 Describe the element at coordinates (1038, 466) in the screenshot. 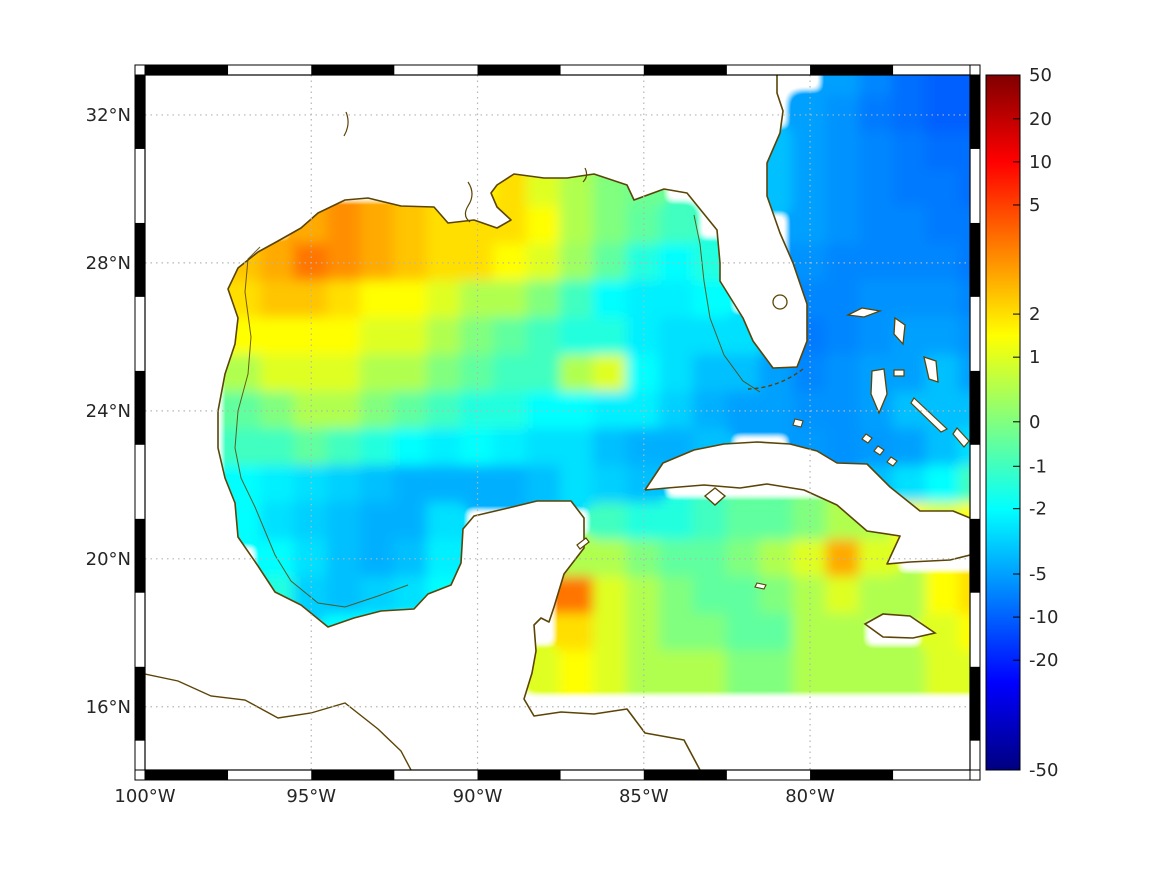

I see `colorbar-tick-label: -1` at that location.